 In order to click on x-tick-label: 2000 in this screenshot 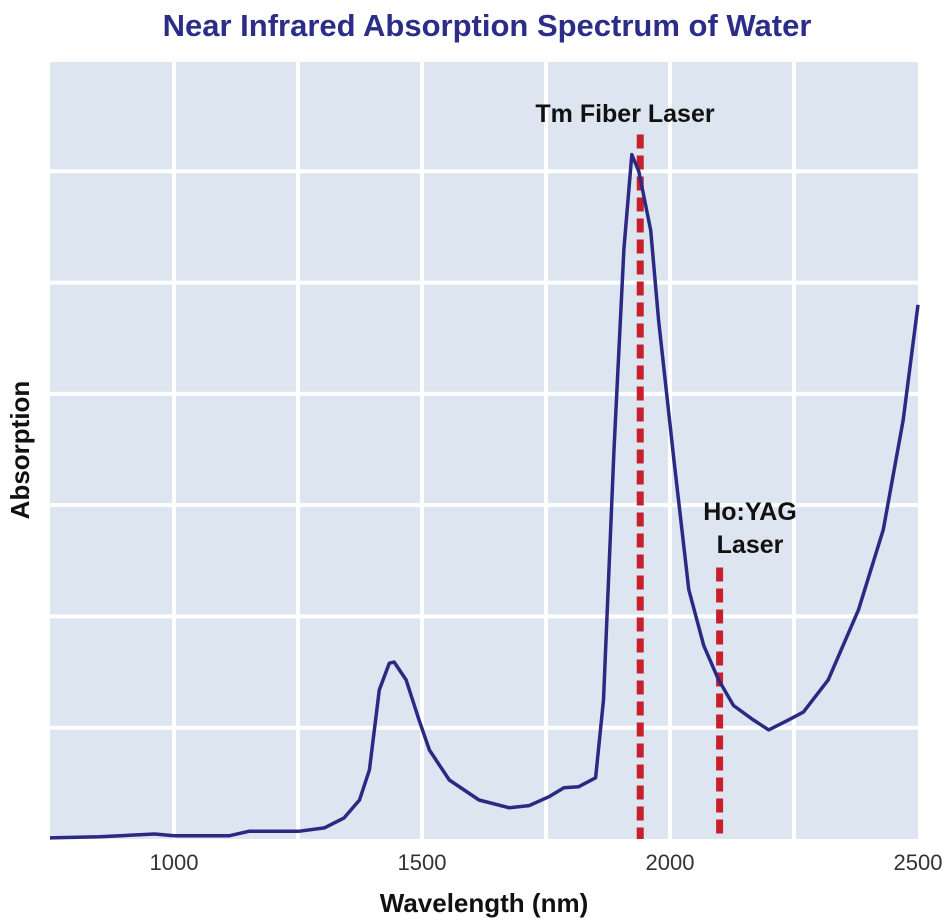, I will do `click(670, 862)`.